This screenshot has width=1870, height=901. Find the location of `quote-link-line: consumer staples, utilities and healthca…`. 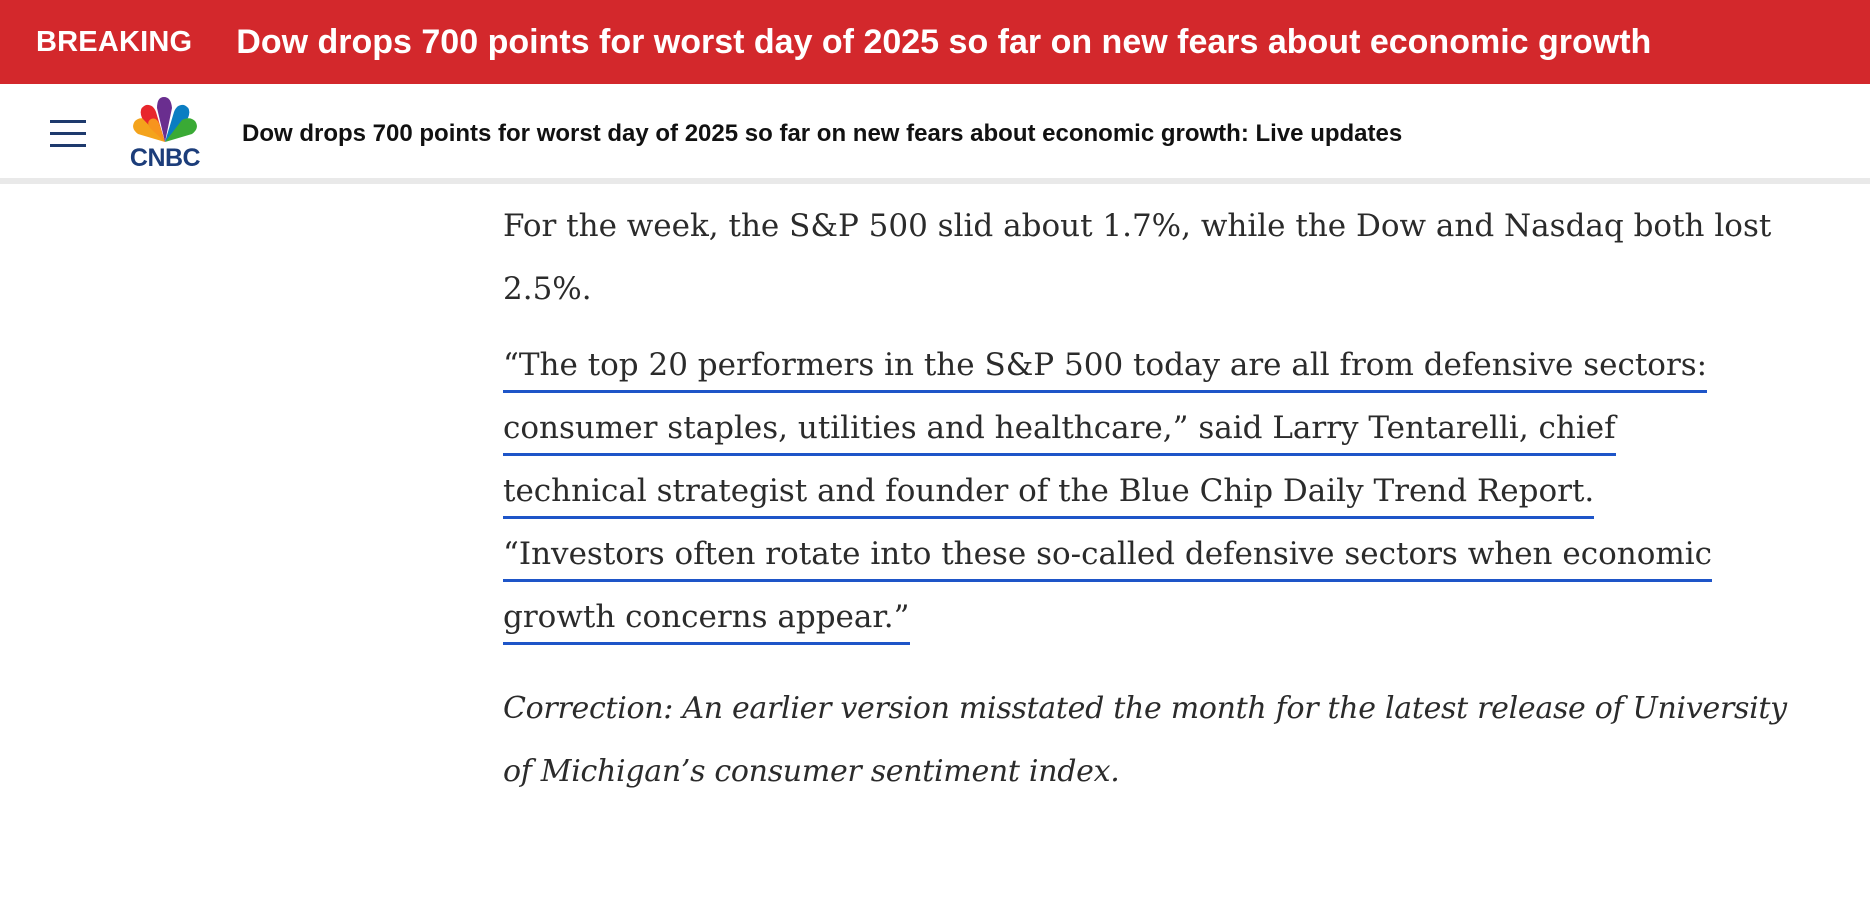

quote-link-line: consumer staples, utilities and healthca… is located at coordinates (1059, 429).